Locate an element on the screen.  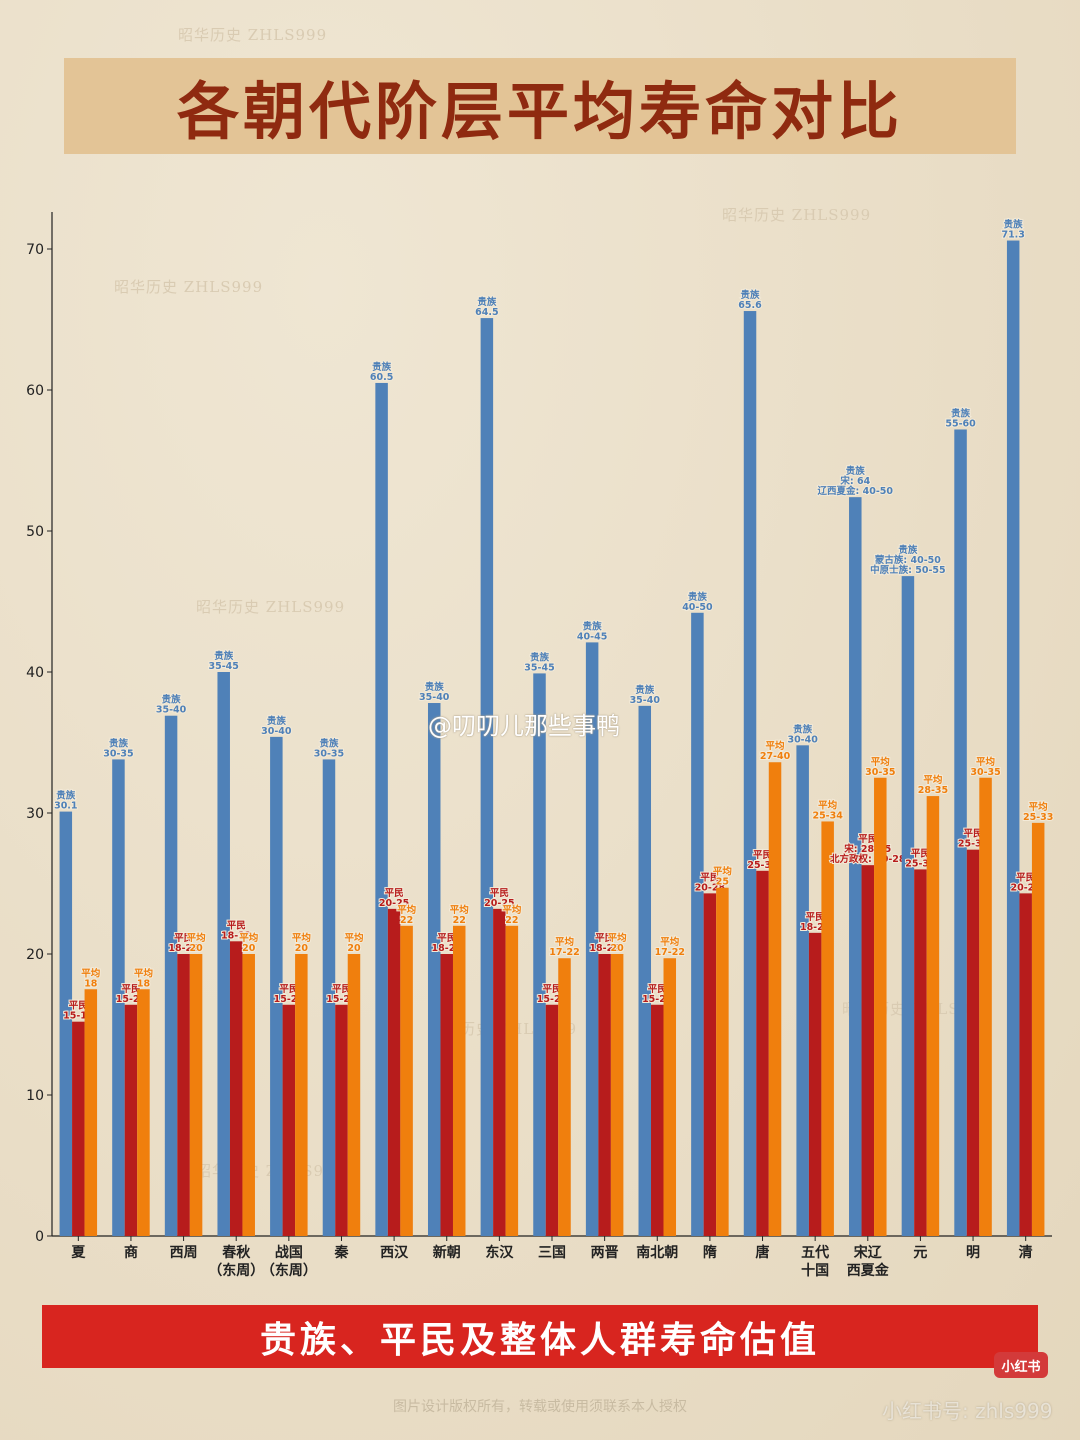
x-tick-label: 清 is located at coordinates (1026, 1252).